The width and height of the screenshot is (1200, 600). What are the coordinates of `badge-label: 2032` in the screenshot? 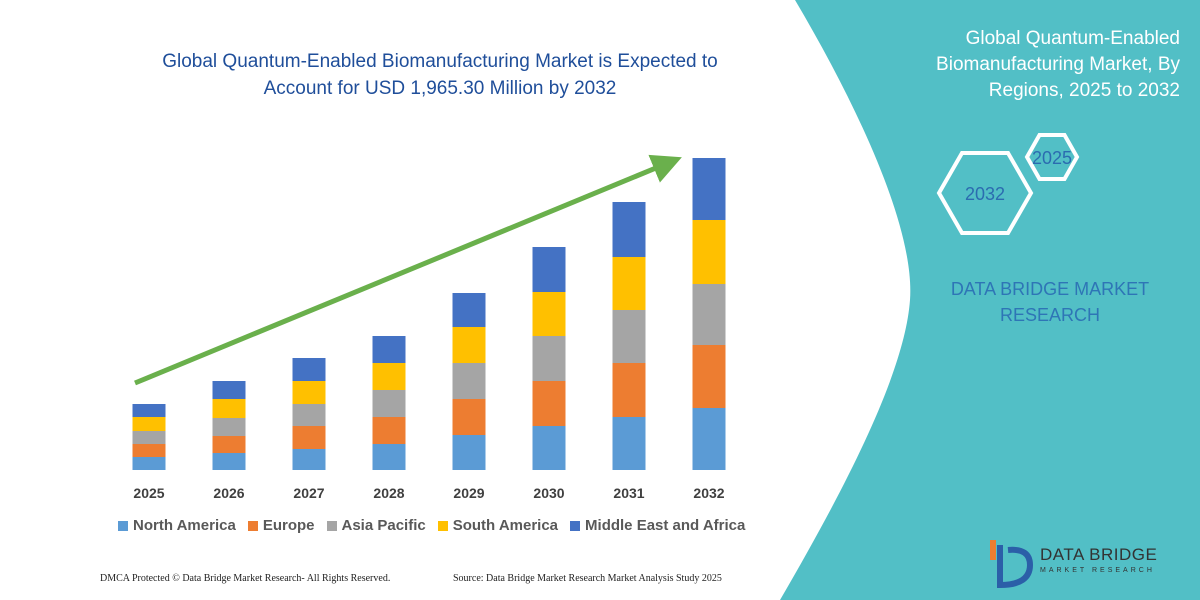 It's located at (985, 194).